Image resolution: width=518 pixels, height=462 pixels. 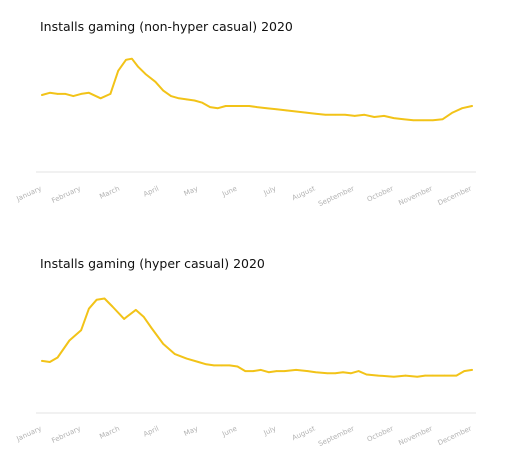 What do you see at coordinates (336, 437) in the screenshot?
I see `x-tick-label: September` at bounding box center [336, 437].